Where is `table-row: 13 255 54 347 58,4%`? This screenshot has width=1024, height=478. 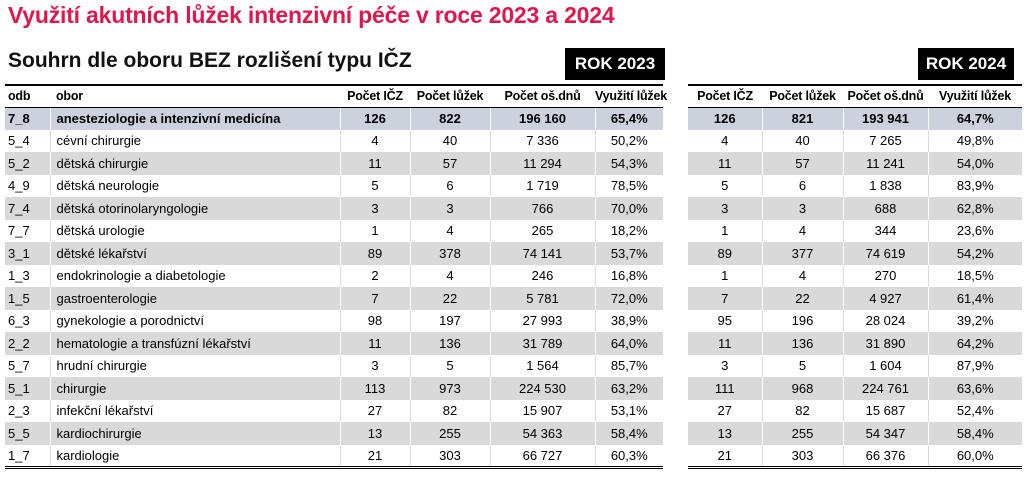
table-row: 13 255 54 347 58,4% is located at coordinates (855, 433).